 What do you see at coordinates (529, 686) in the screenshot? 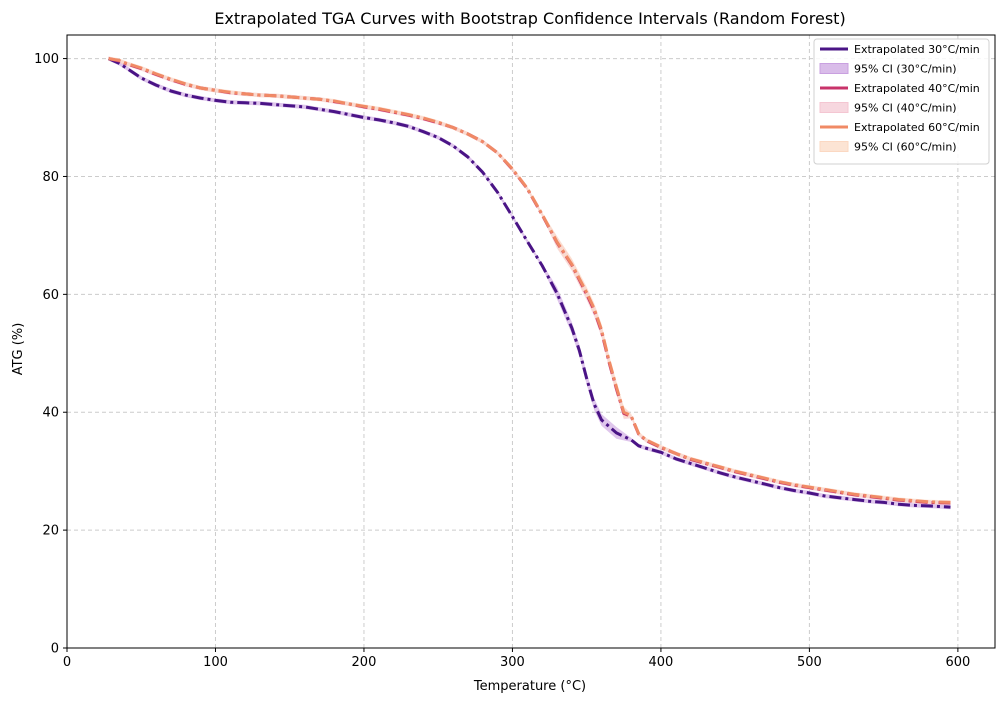
I see `x-axis-label: Temperature (°C)` at bounding box center [529, 686].